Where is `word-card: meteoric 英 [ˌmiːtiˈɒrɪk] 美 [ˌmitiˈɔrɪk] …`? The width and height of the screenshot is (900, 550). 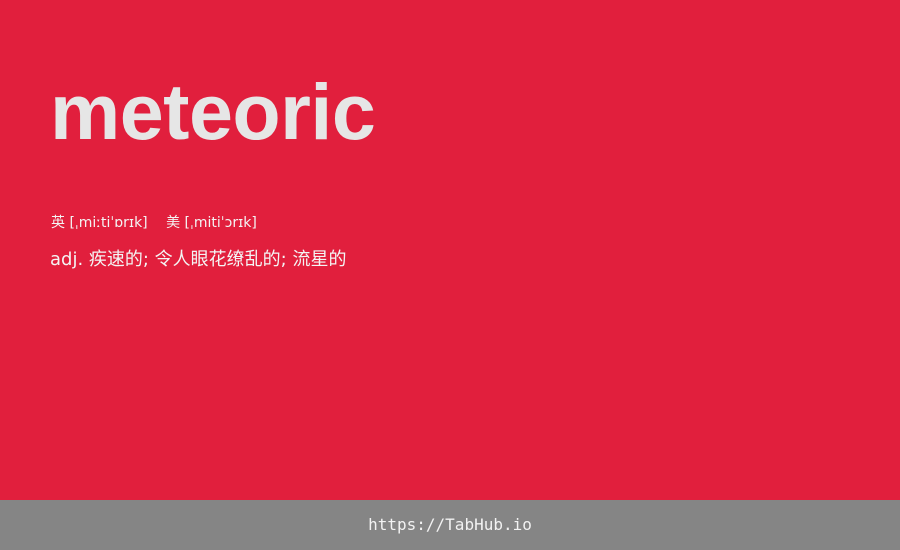
word-card: meteoric 英 [ˌmiːtiˈɒrɪk] 美 [ˌmitiˈɔrɪk] … is located at coordinates (213, 168).